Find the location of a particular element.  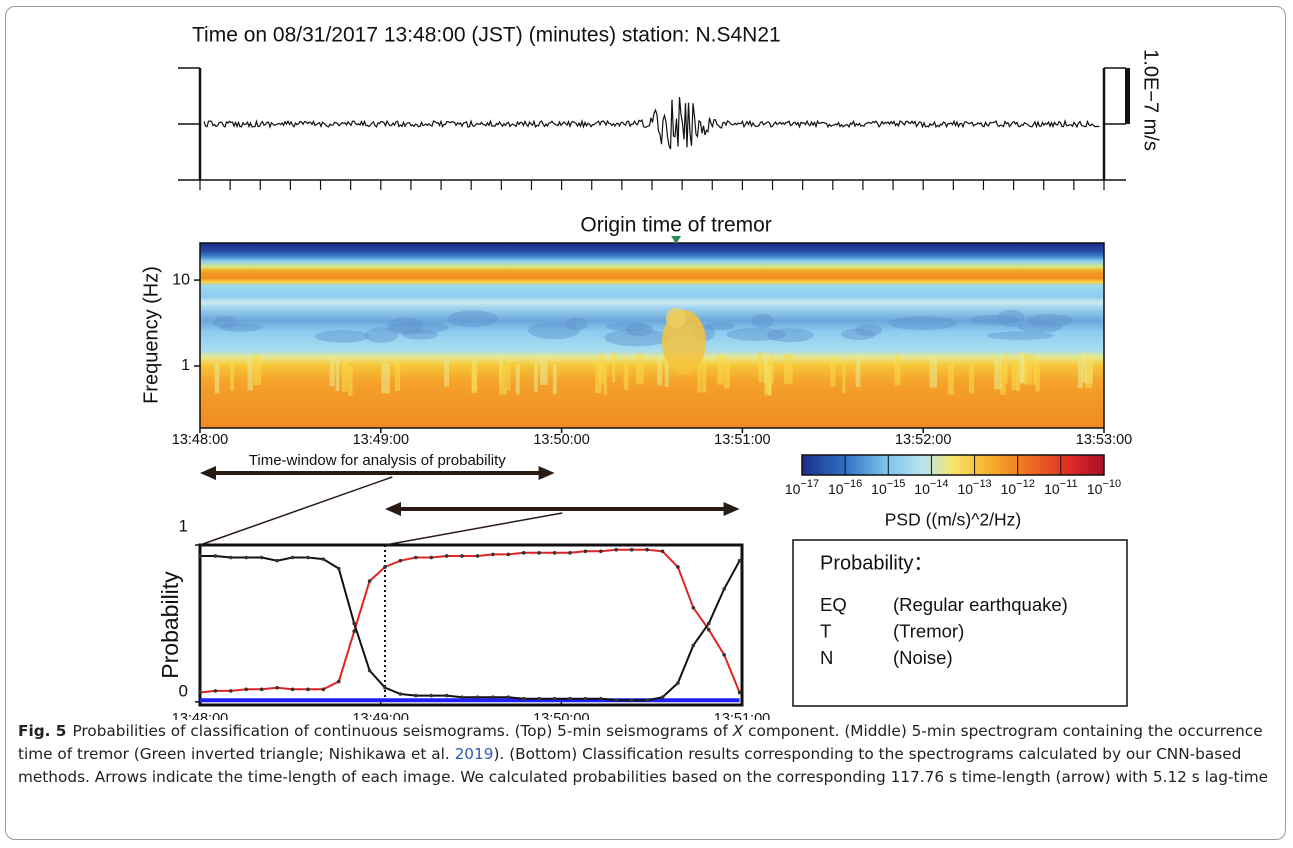

colorbar-tick-label: 10−12 is located at coordinates (1018, 487).